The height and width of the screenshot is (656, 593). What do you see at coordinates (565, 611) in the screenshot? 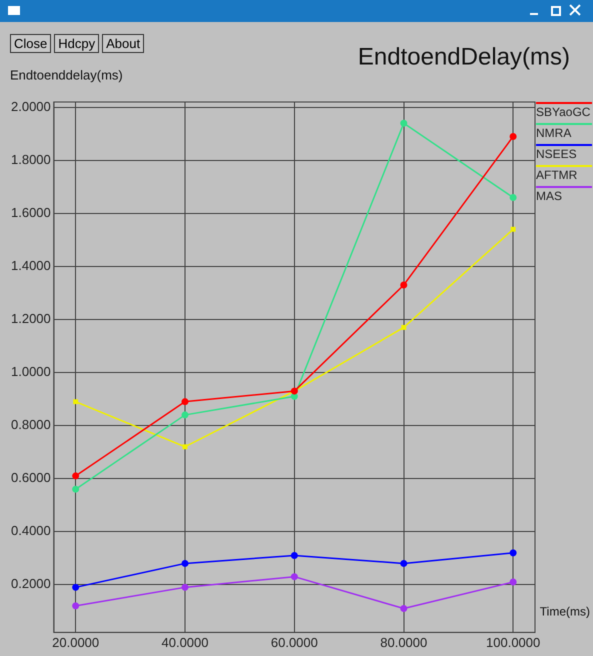
I see `x-axis-title: Time(ms)` at bounding box center [565, 611].